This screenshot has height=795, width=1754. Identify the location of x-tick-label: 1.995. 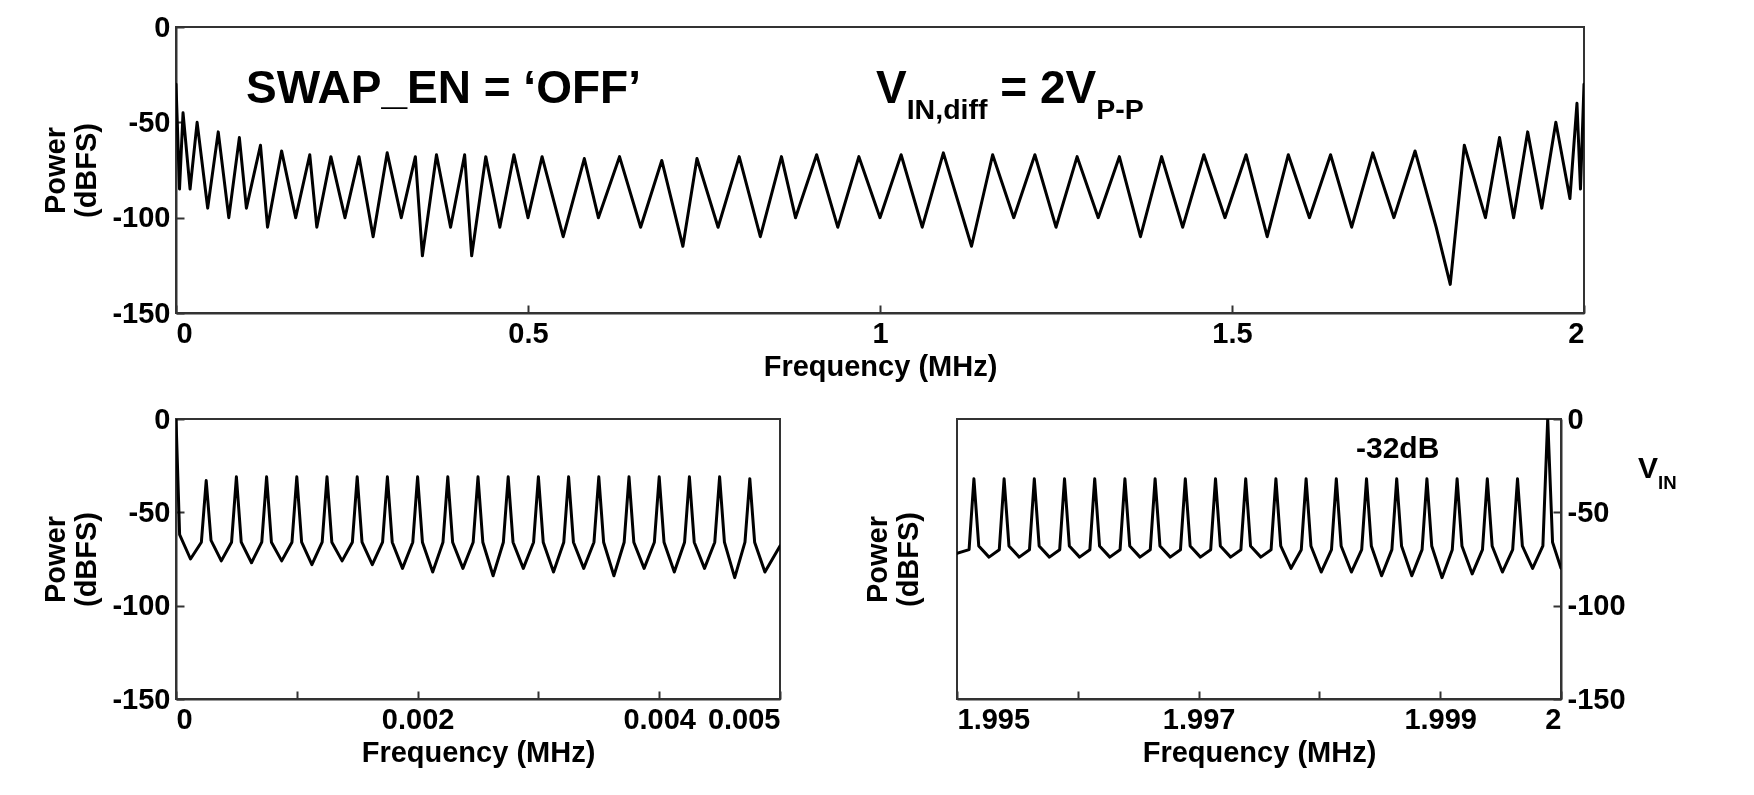
(994, 718).